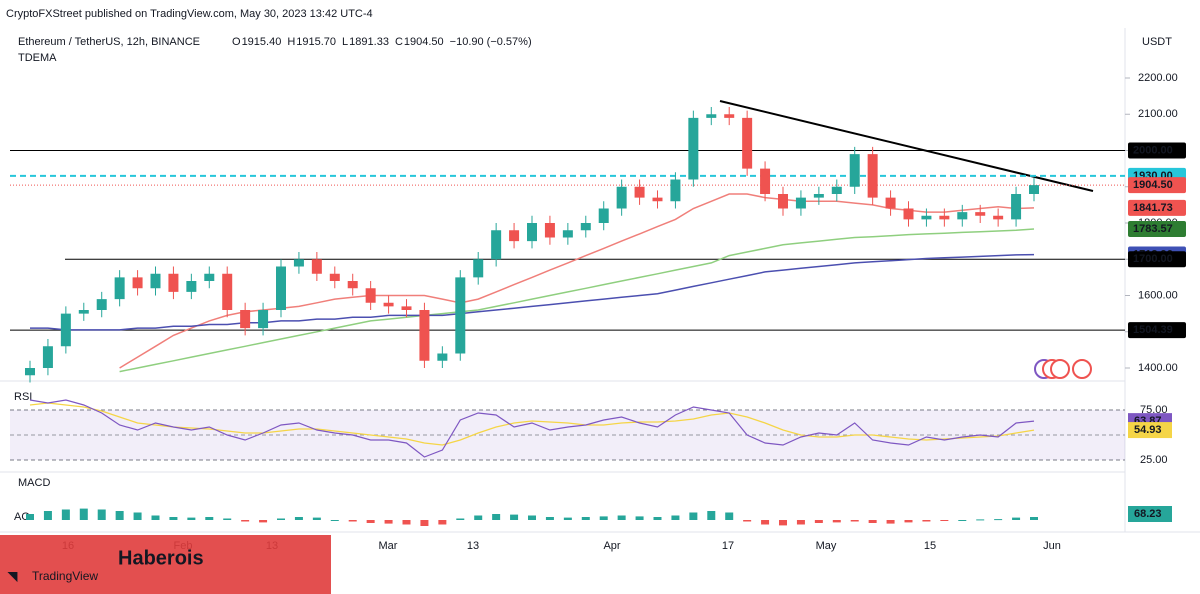 The width and height of the screenshot is (1200, 594). What do you see at coordinates (399, 42) in the screenshot?
I see `ohlc-key: C` at bounding box center [399, 42].